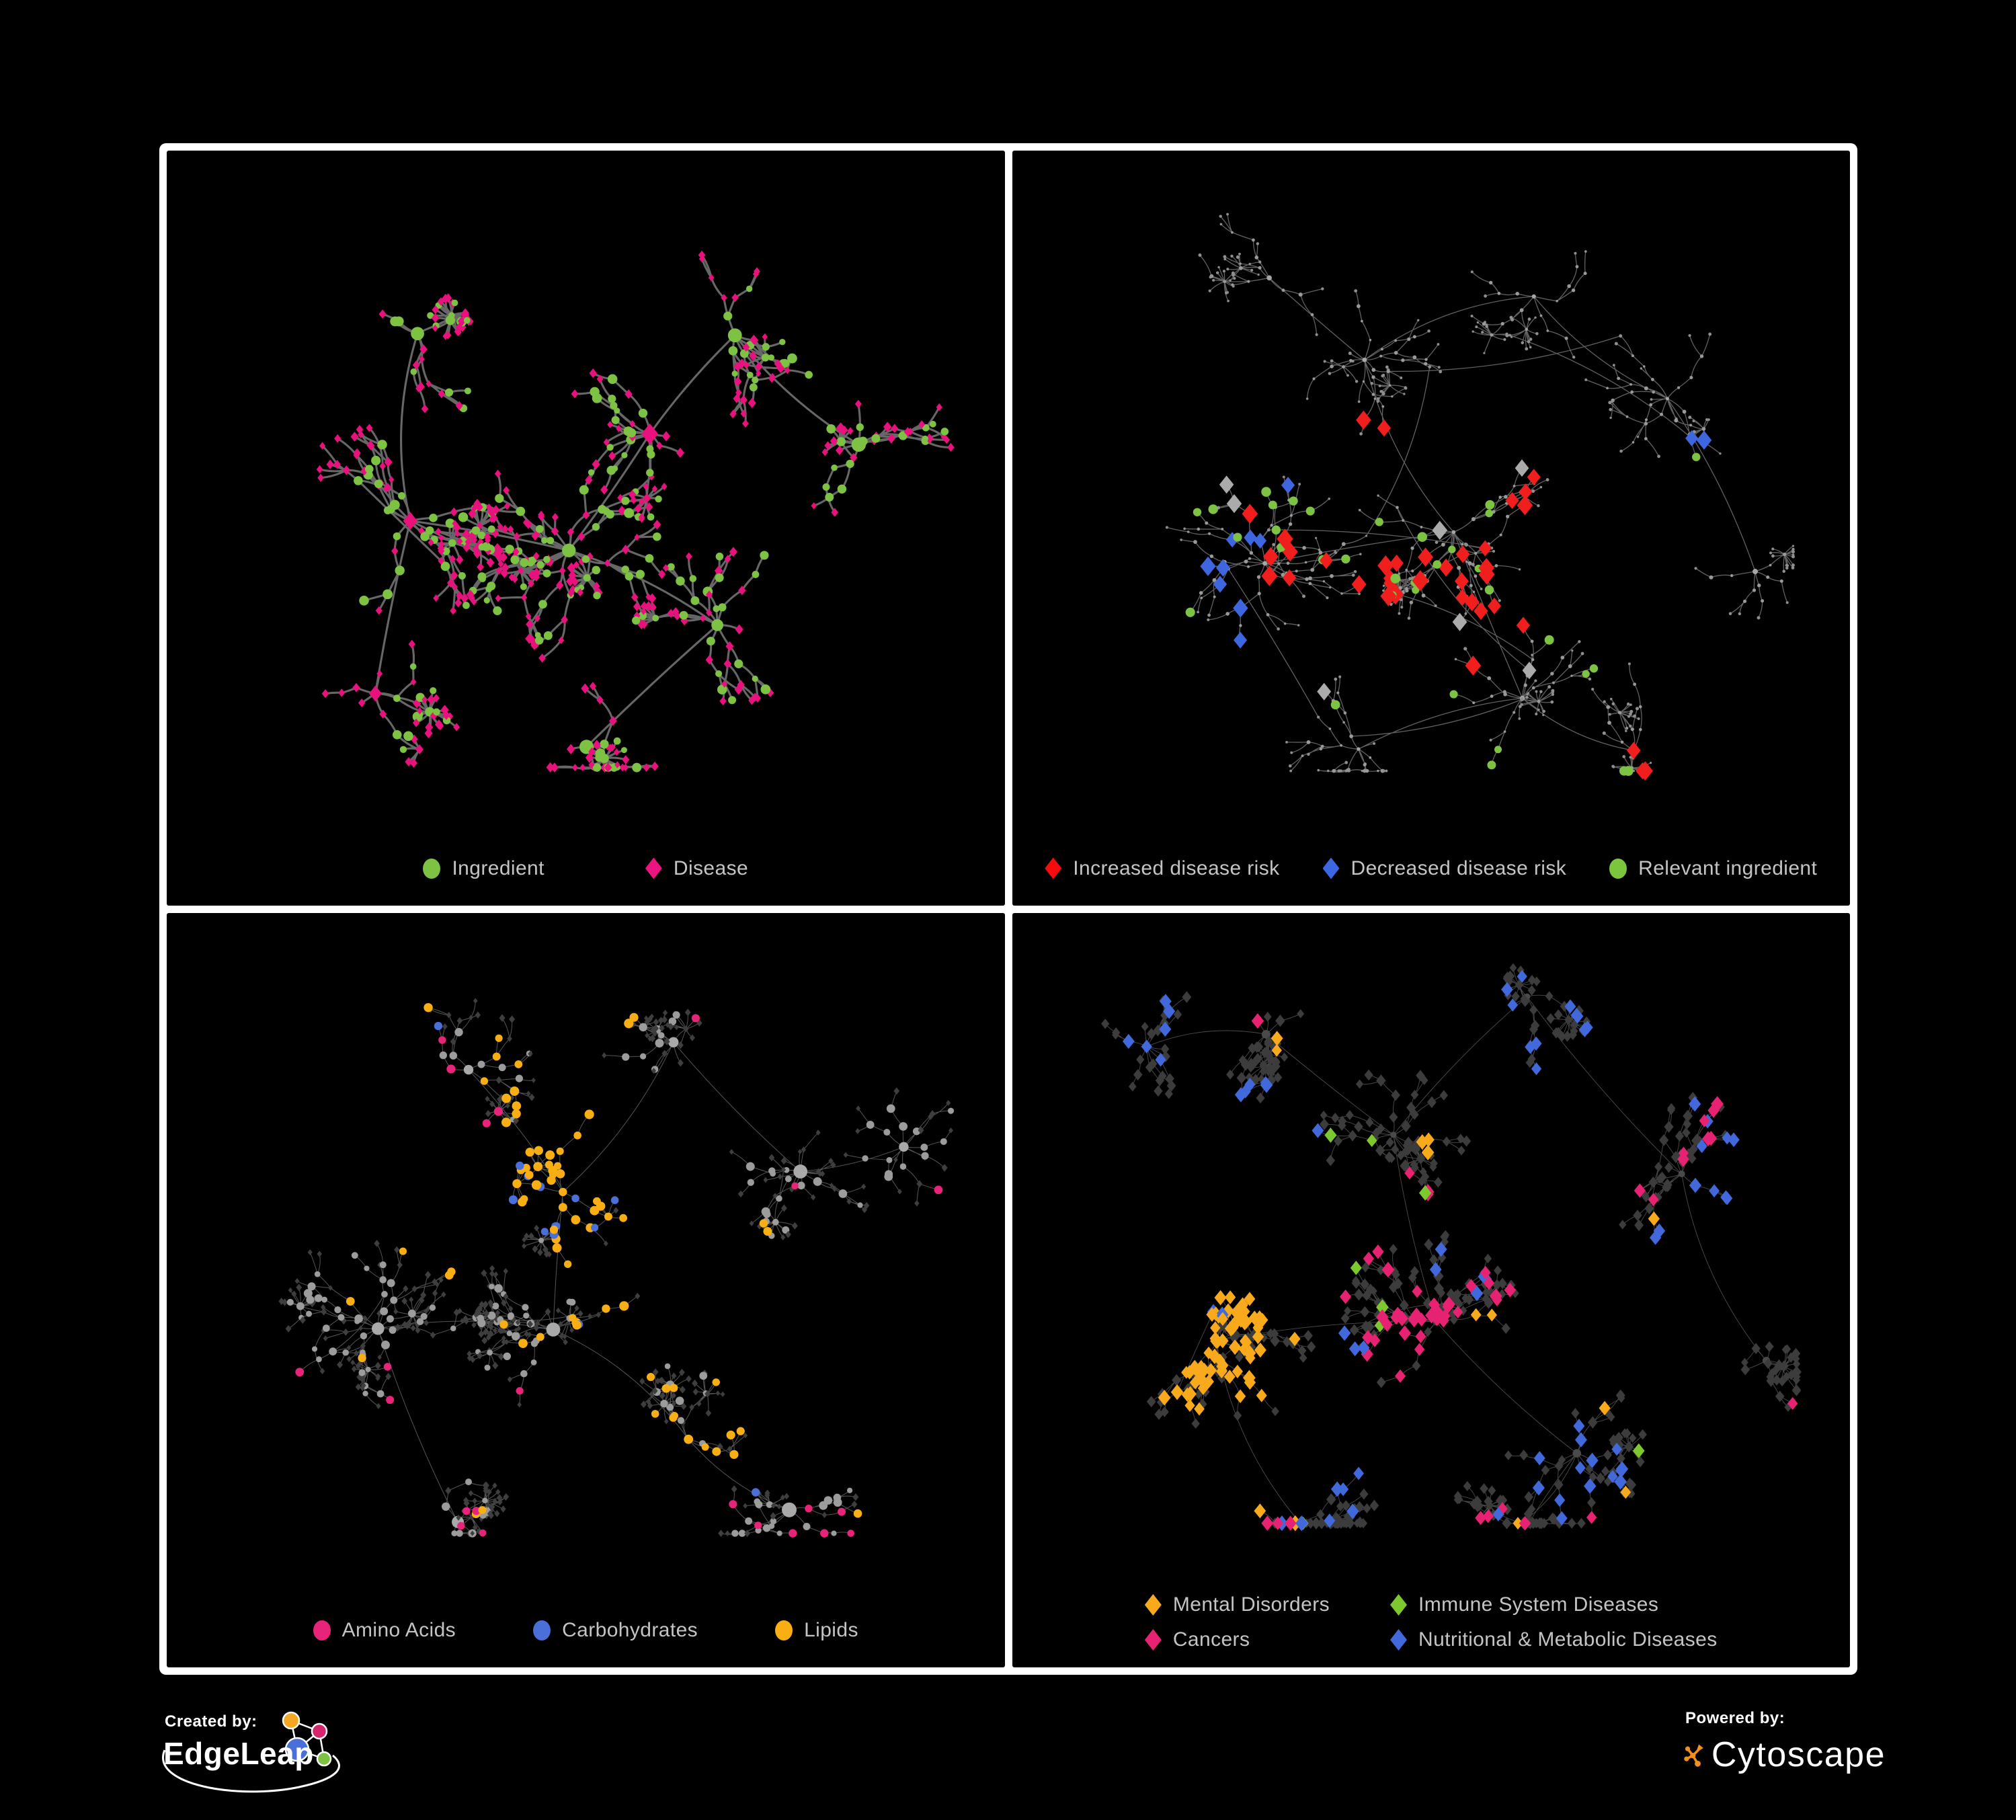 This screenshot has width=2016, height=1820. I want to click on legend-item: Increased disease risk, so click(1162, 868).